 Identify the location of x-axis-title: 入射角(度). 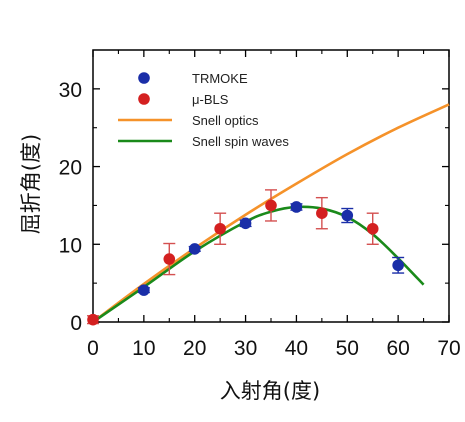
(270, 391).